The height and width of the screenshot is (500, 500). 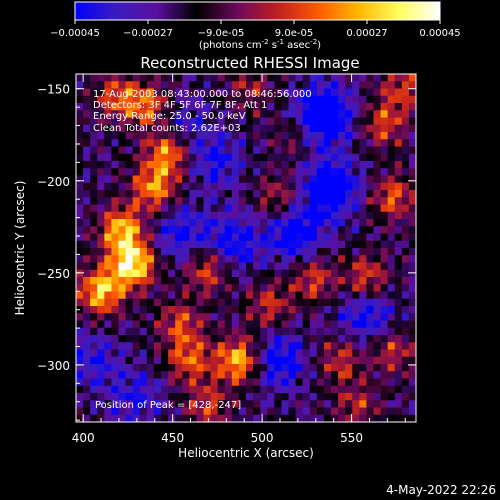 What do you see at coordinates (169, 116) in the screenshot?
I see `annotation-energy-range: Energy Range: 25.0 - 50.0 keV` at bounding box center [169, 116].